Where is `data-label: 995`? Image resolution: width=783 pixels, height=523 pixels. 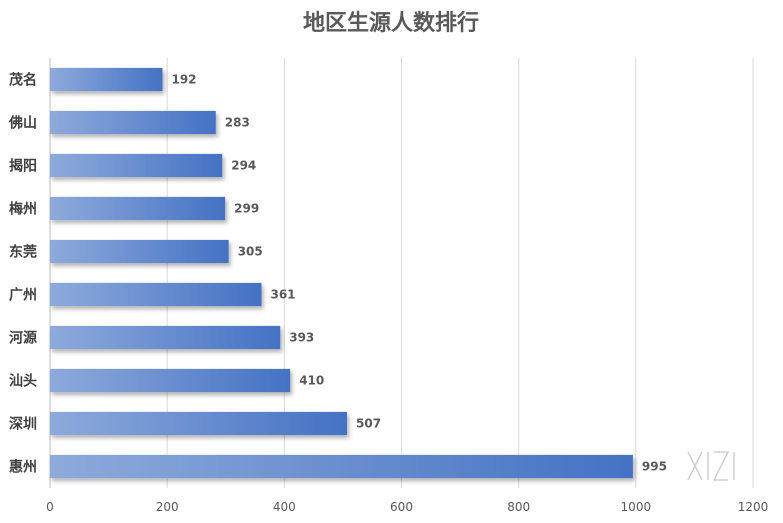 data-label: 995 is located at coordinates (654, 467).